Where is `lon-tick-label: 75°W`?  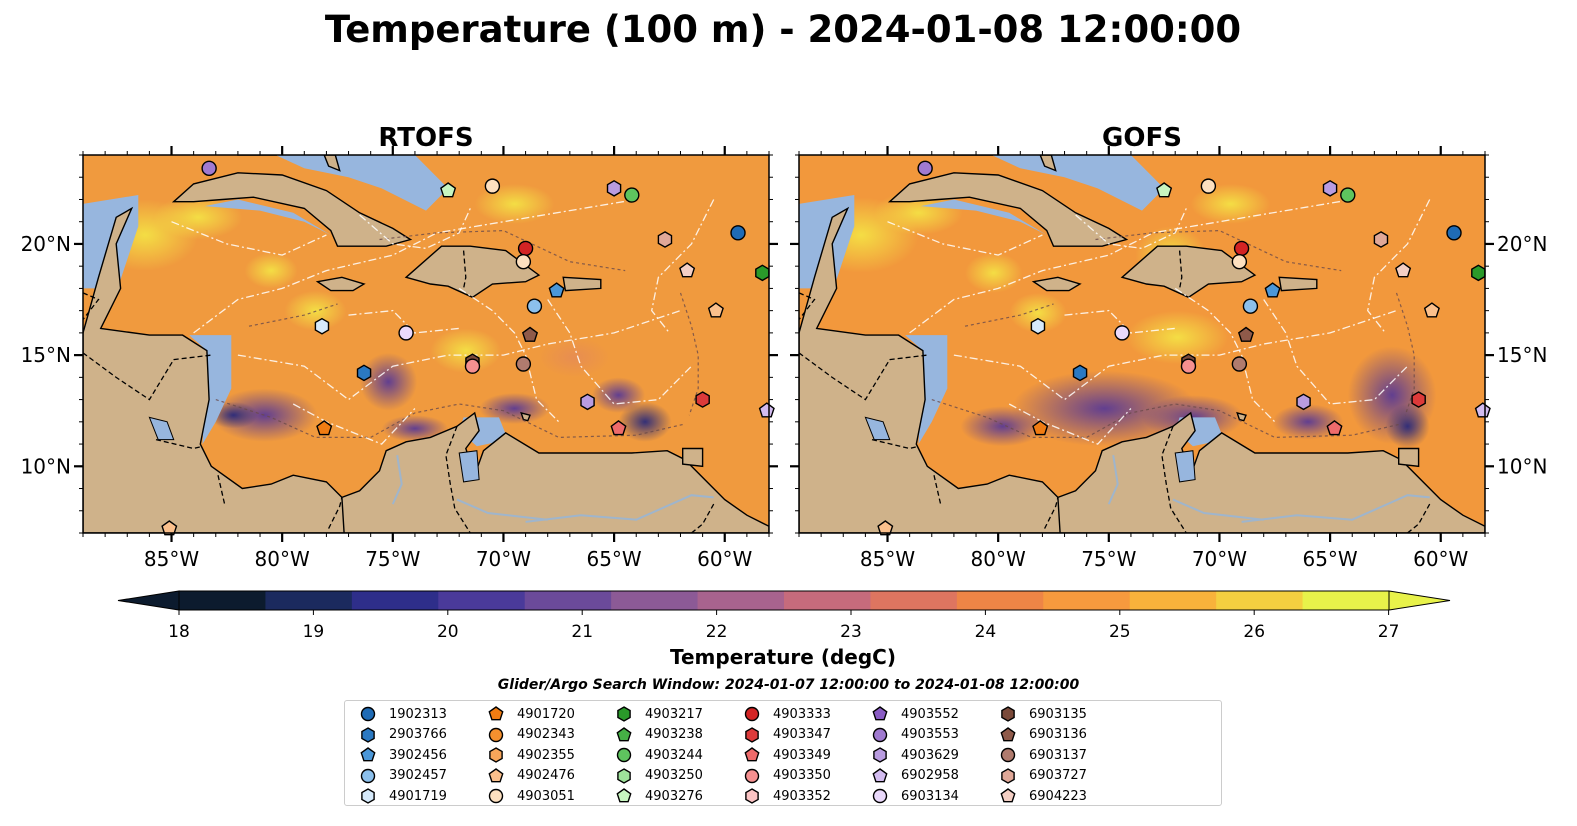
lon-tick-label: 75°W is located at coordinates (1108, 559).